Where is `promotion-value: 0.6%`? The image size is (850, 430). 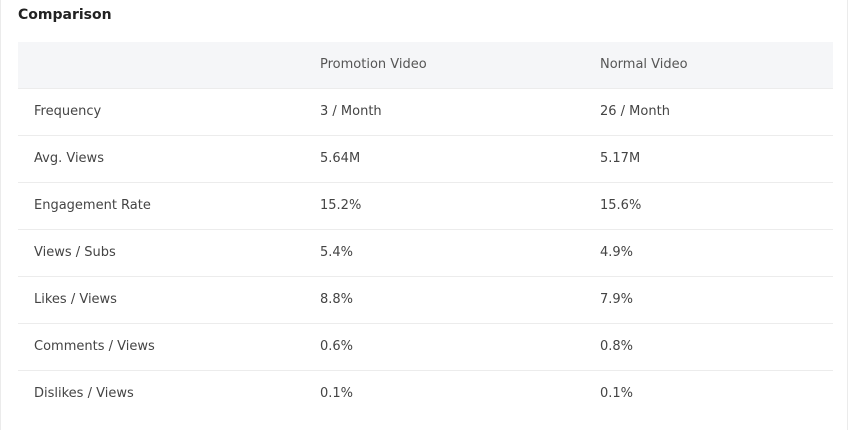 promotion-value: 0.6% is located at coordinates (337, 346).